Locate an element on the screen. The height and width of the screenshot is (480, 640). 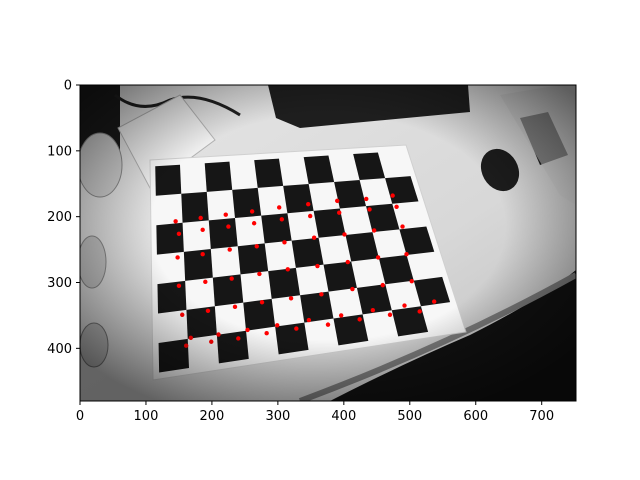
y-axis: 0 100 200 300 400 is located at coordinates (63, 218).